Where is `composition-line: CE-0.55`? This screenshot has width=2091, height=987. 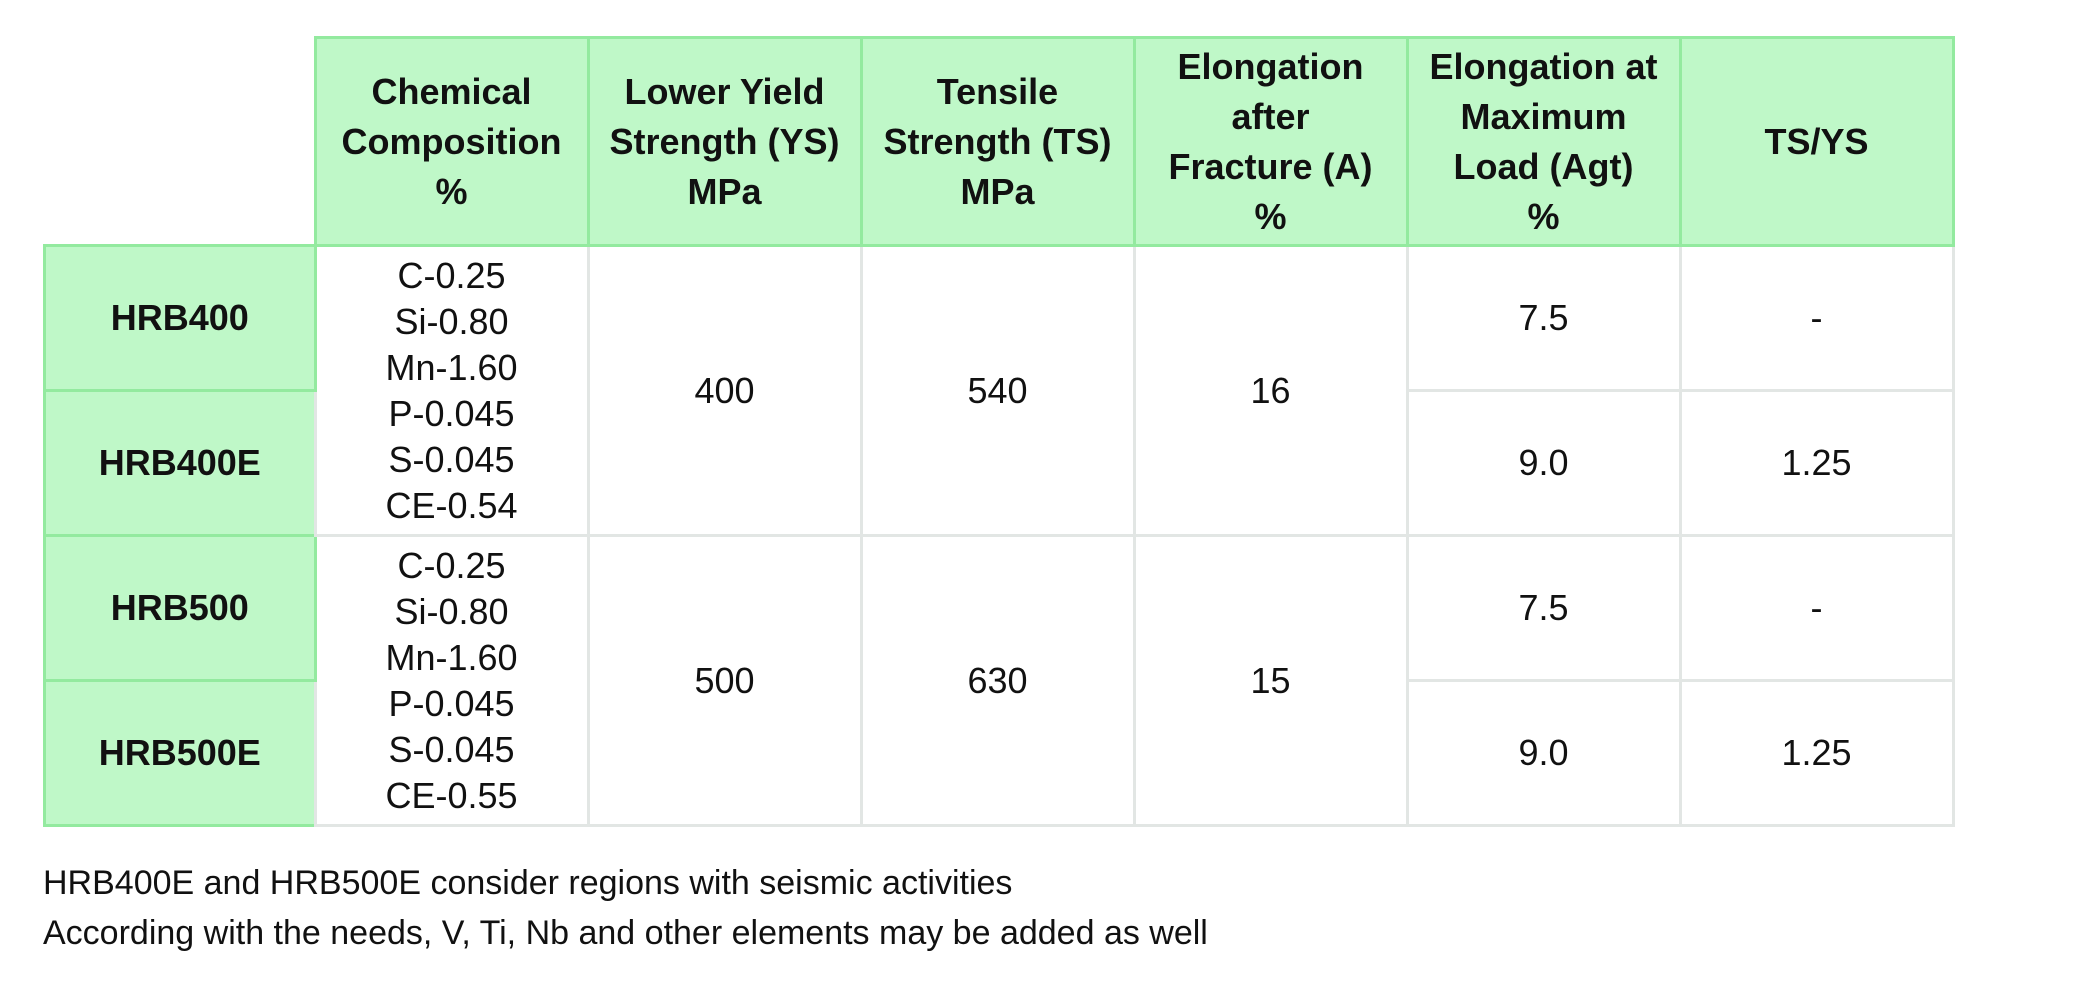
composition-line: CE-0.55 is located at coordinates (451, 795).